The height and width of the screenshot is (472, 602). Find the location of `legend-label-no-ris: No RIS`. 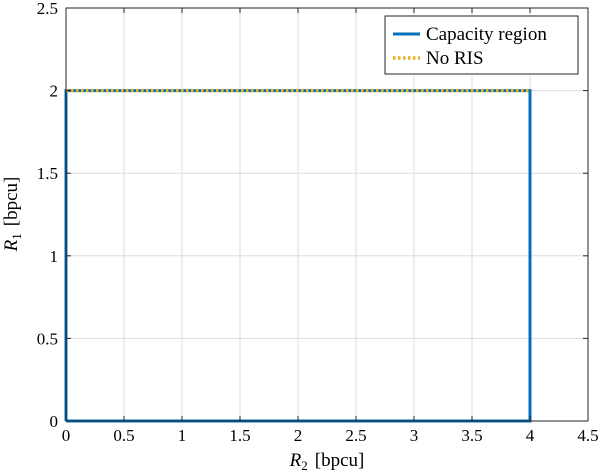

legend-label-no-ris: No RIS is located at coordinates (455, 58).